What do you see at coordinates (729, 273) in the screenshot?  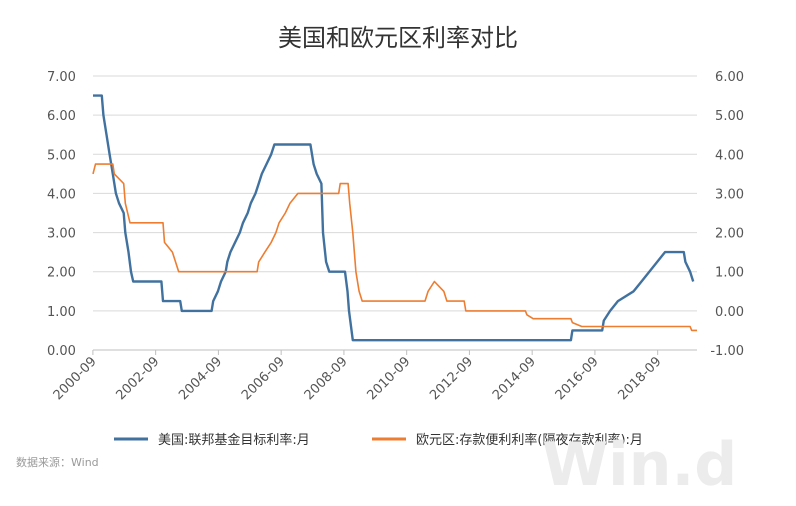 I see `right-tick-label: 1.00` at bounding box center [729, 273].